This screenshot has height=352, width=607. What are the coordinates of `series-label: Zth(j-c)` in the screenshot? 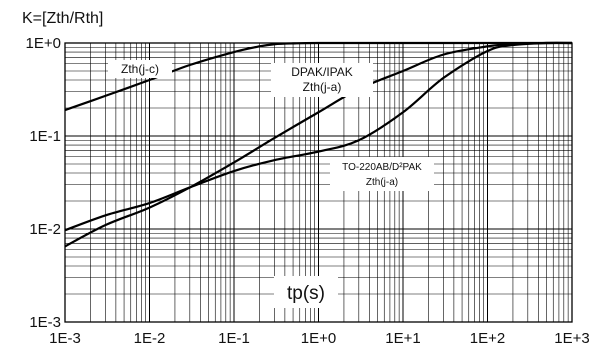 It's located at (140, 69).